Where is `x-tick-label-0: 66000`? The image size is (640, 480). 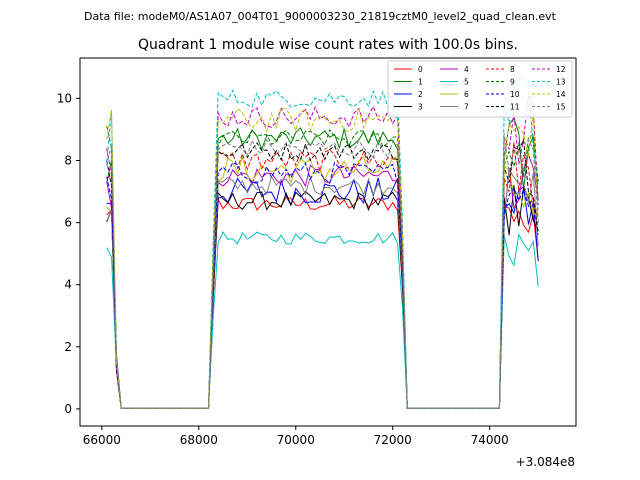
x-tick-label-0: 66000 is located at coordinates (102, 440).